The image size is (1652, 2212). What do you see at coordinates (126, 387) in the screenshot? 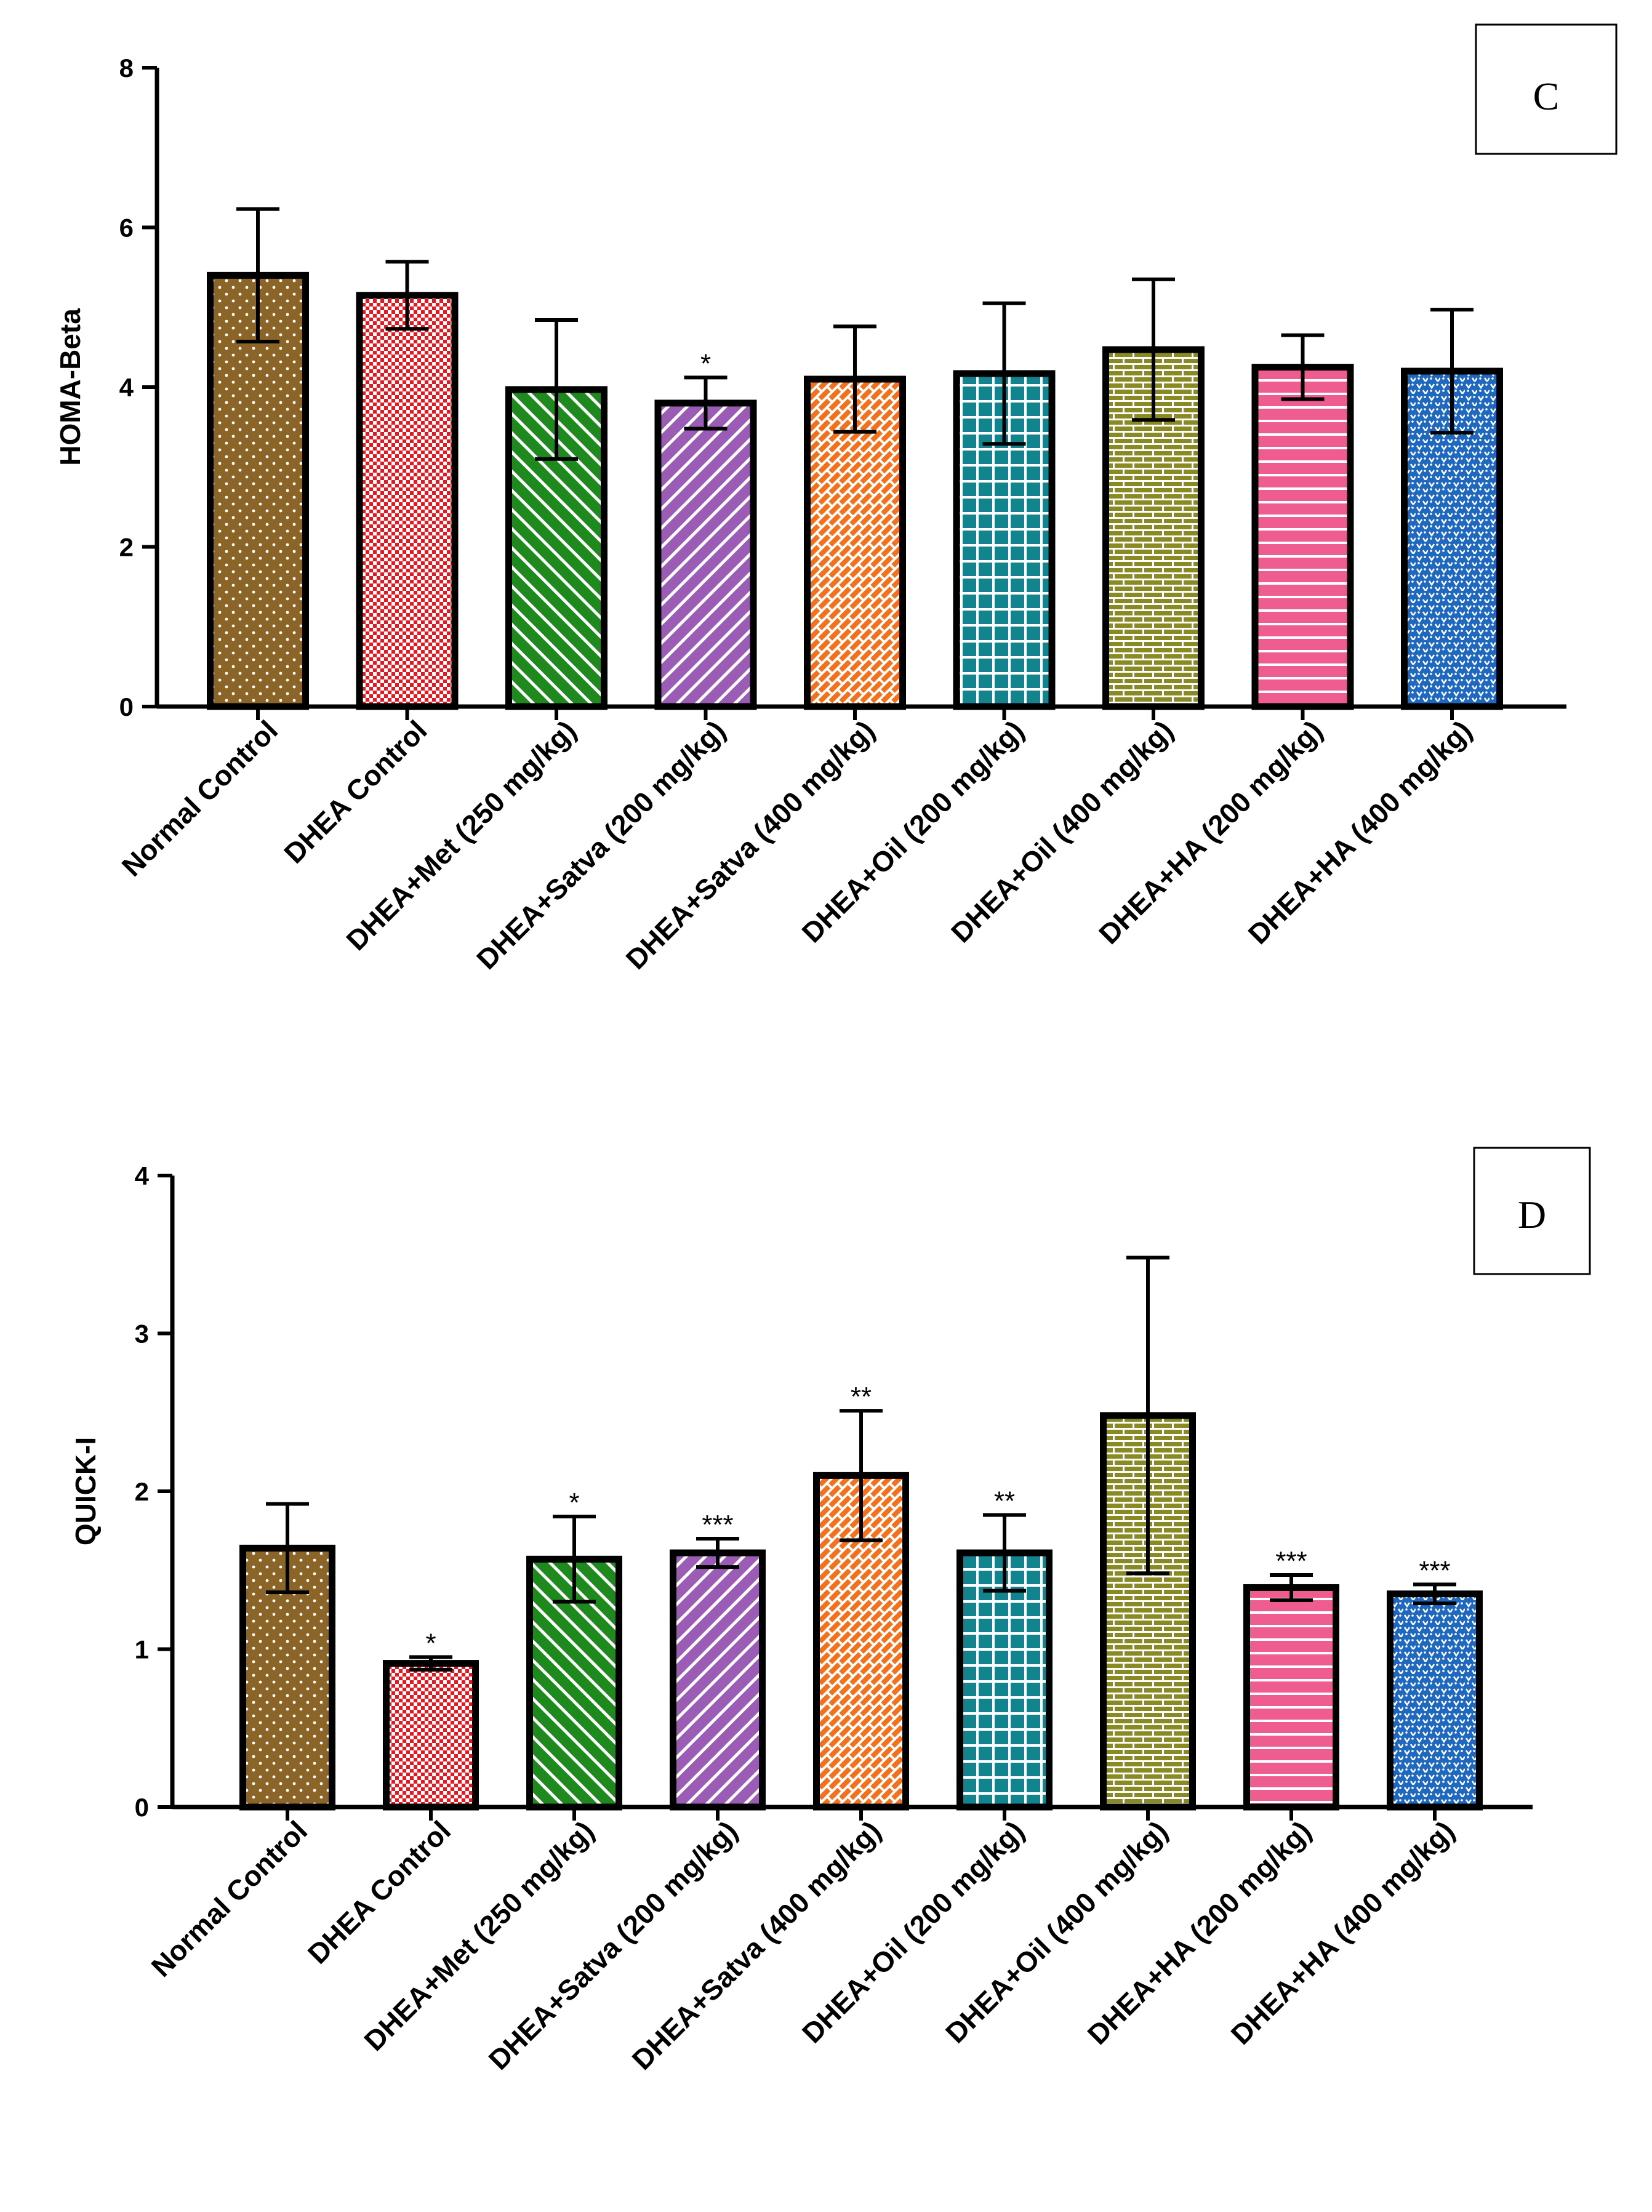
I see `y-tick-label-c-4: 4` at bounding box center [126, 387].